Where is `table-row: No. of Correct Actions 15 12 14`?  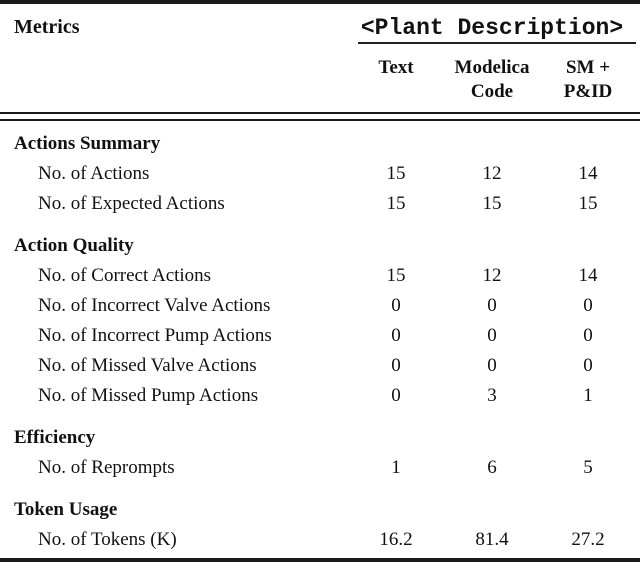 table-row: No. of Correct Actions 15 12 14 is located at coordinates (325, 276).